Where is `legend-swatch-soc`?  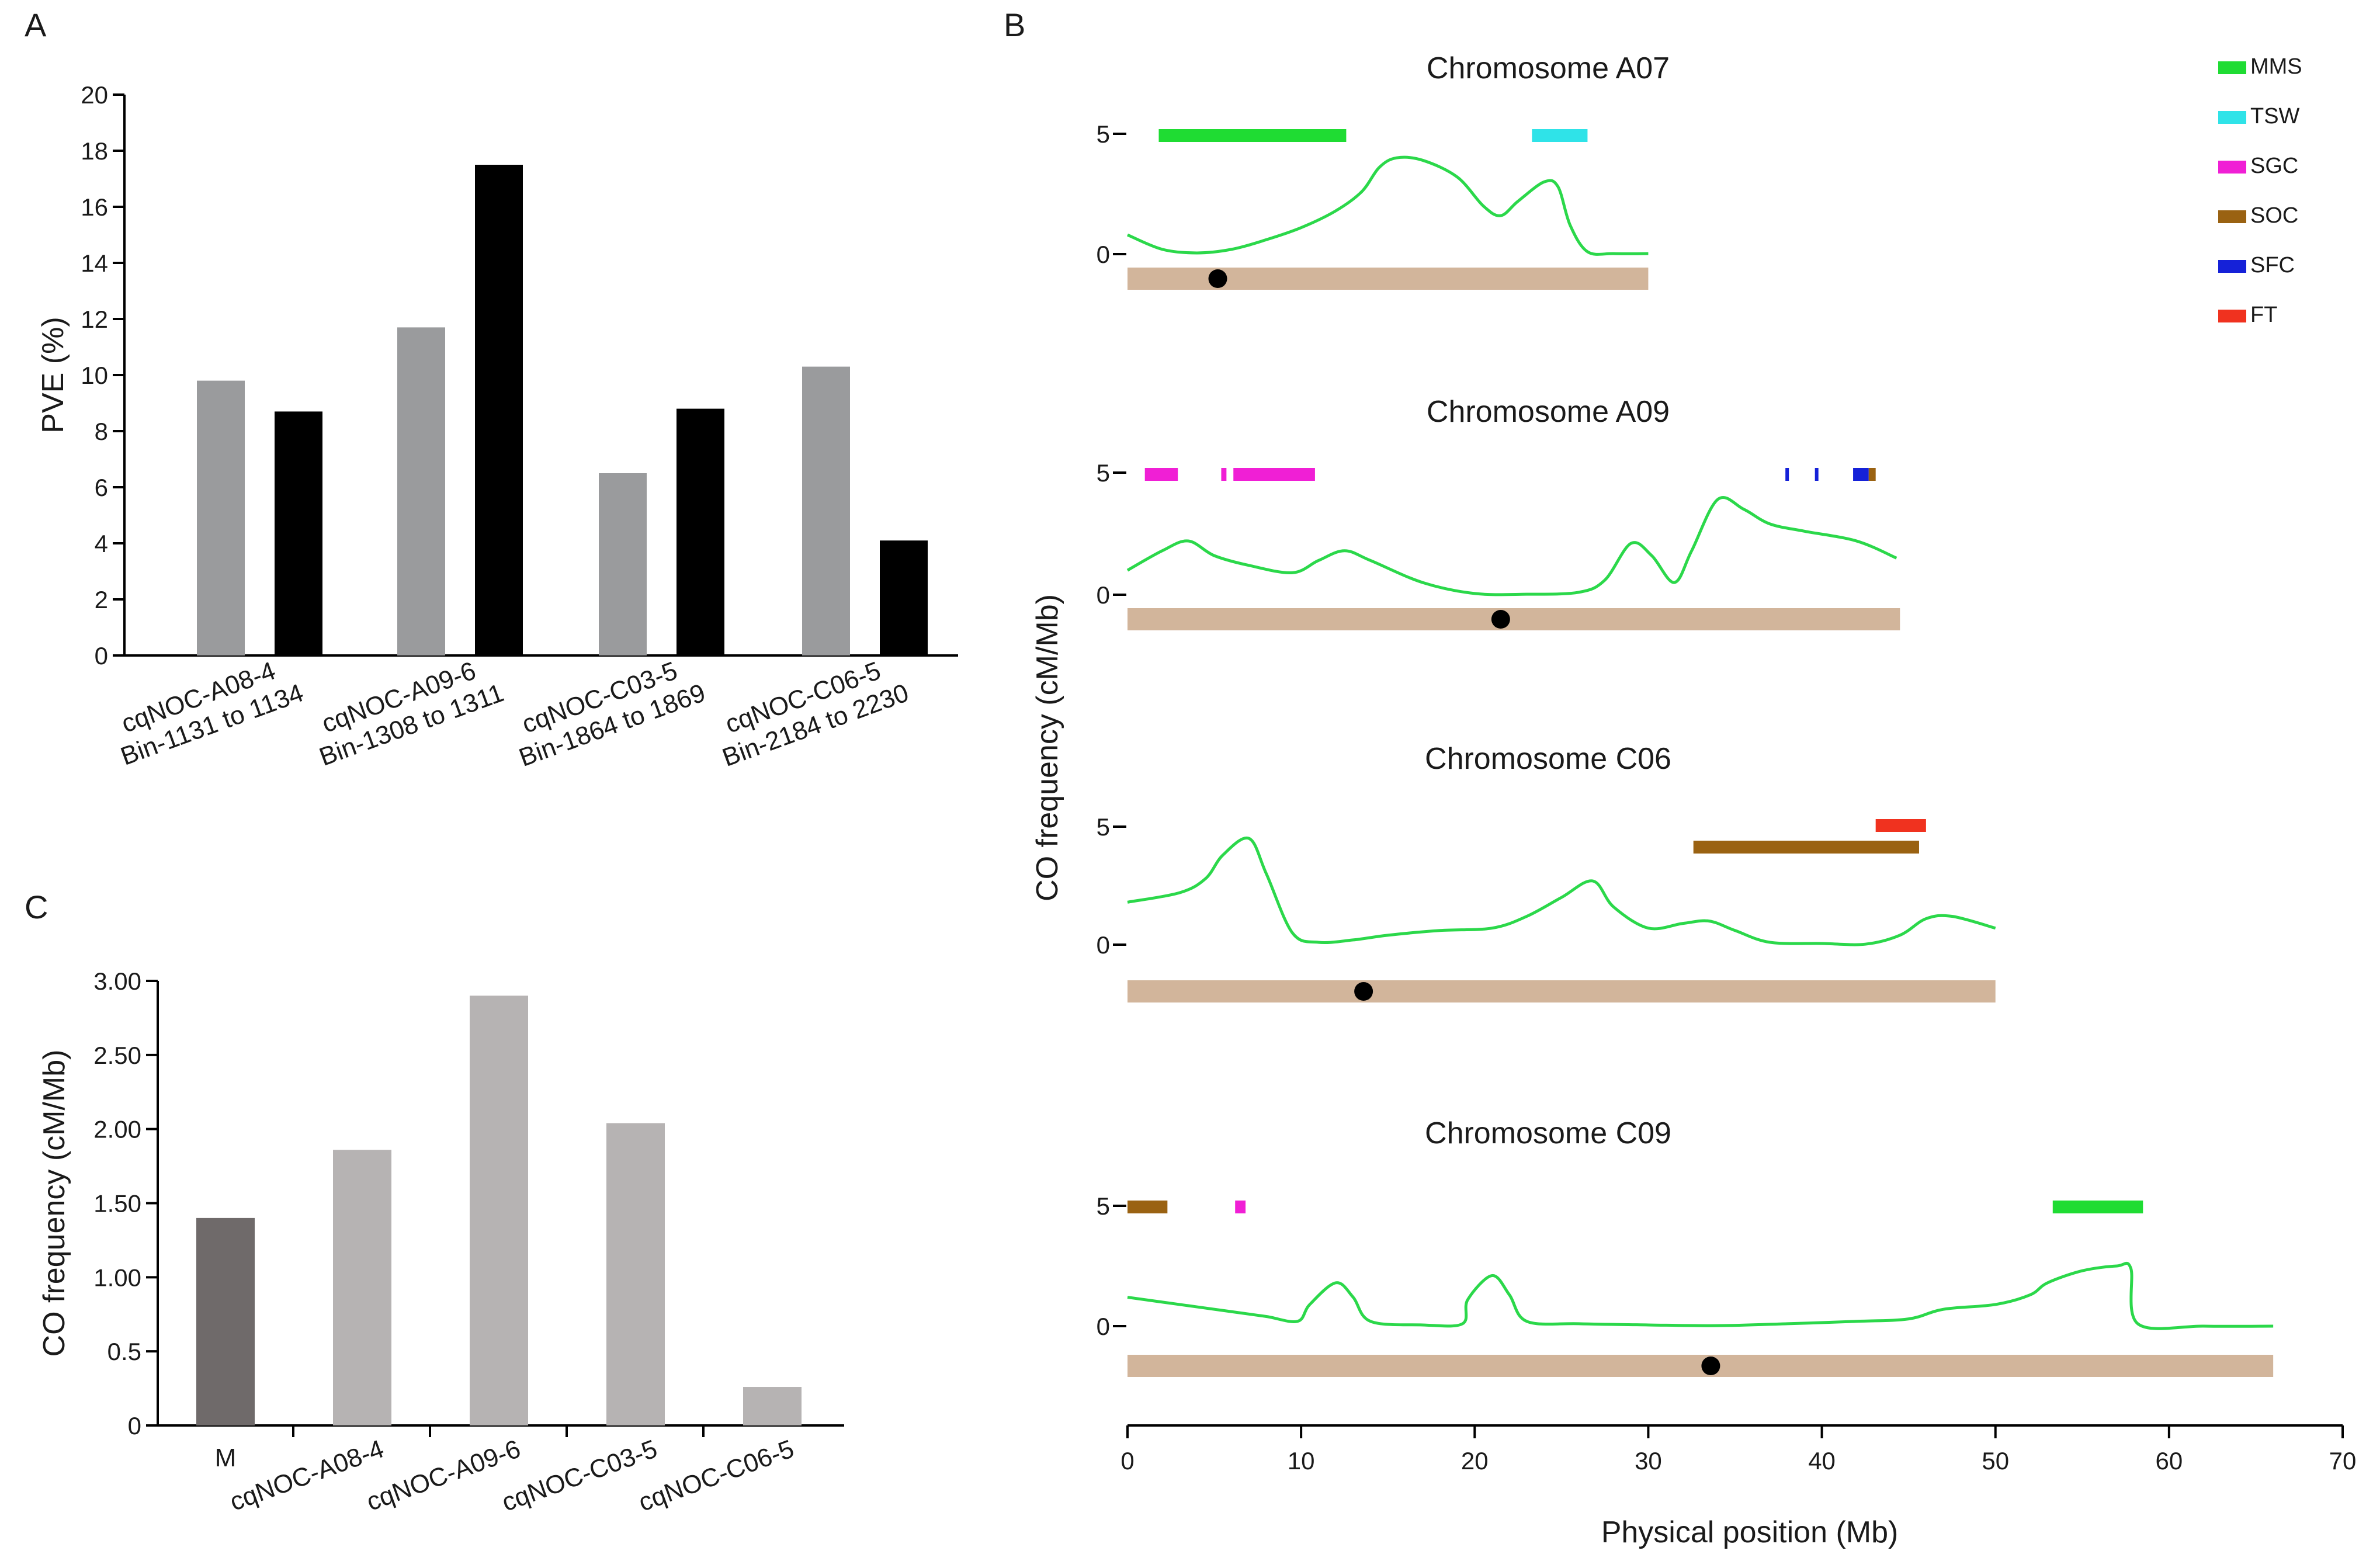
legend-swatch-soc is located at coordinates (2232, 216).